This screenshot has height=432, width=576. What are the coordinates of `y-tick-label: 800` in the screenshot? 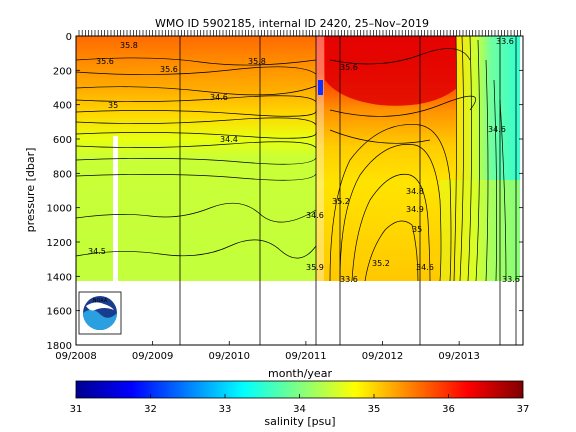 It's located at (62, 174).